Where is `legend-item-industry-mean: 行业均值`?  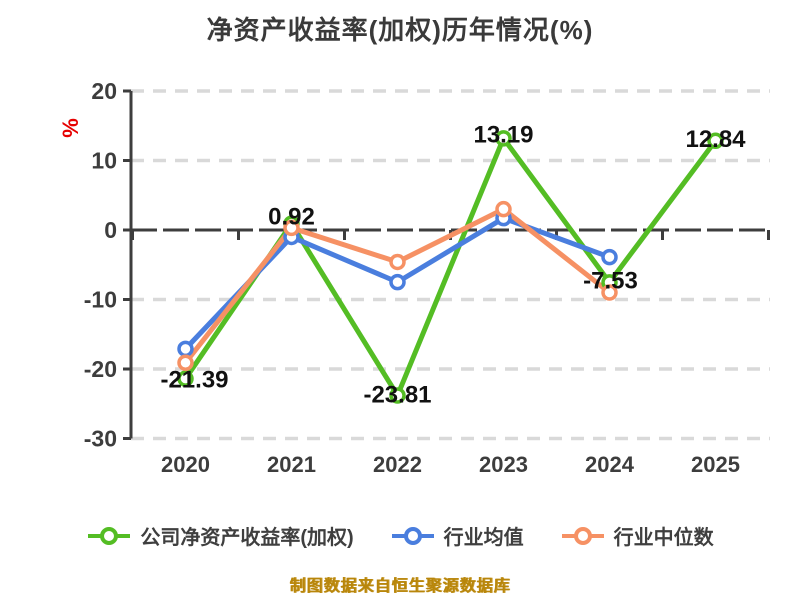
legend-item-industry-mean: 行业均值 is located at coordinates (457, 535).